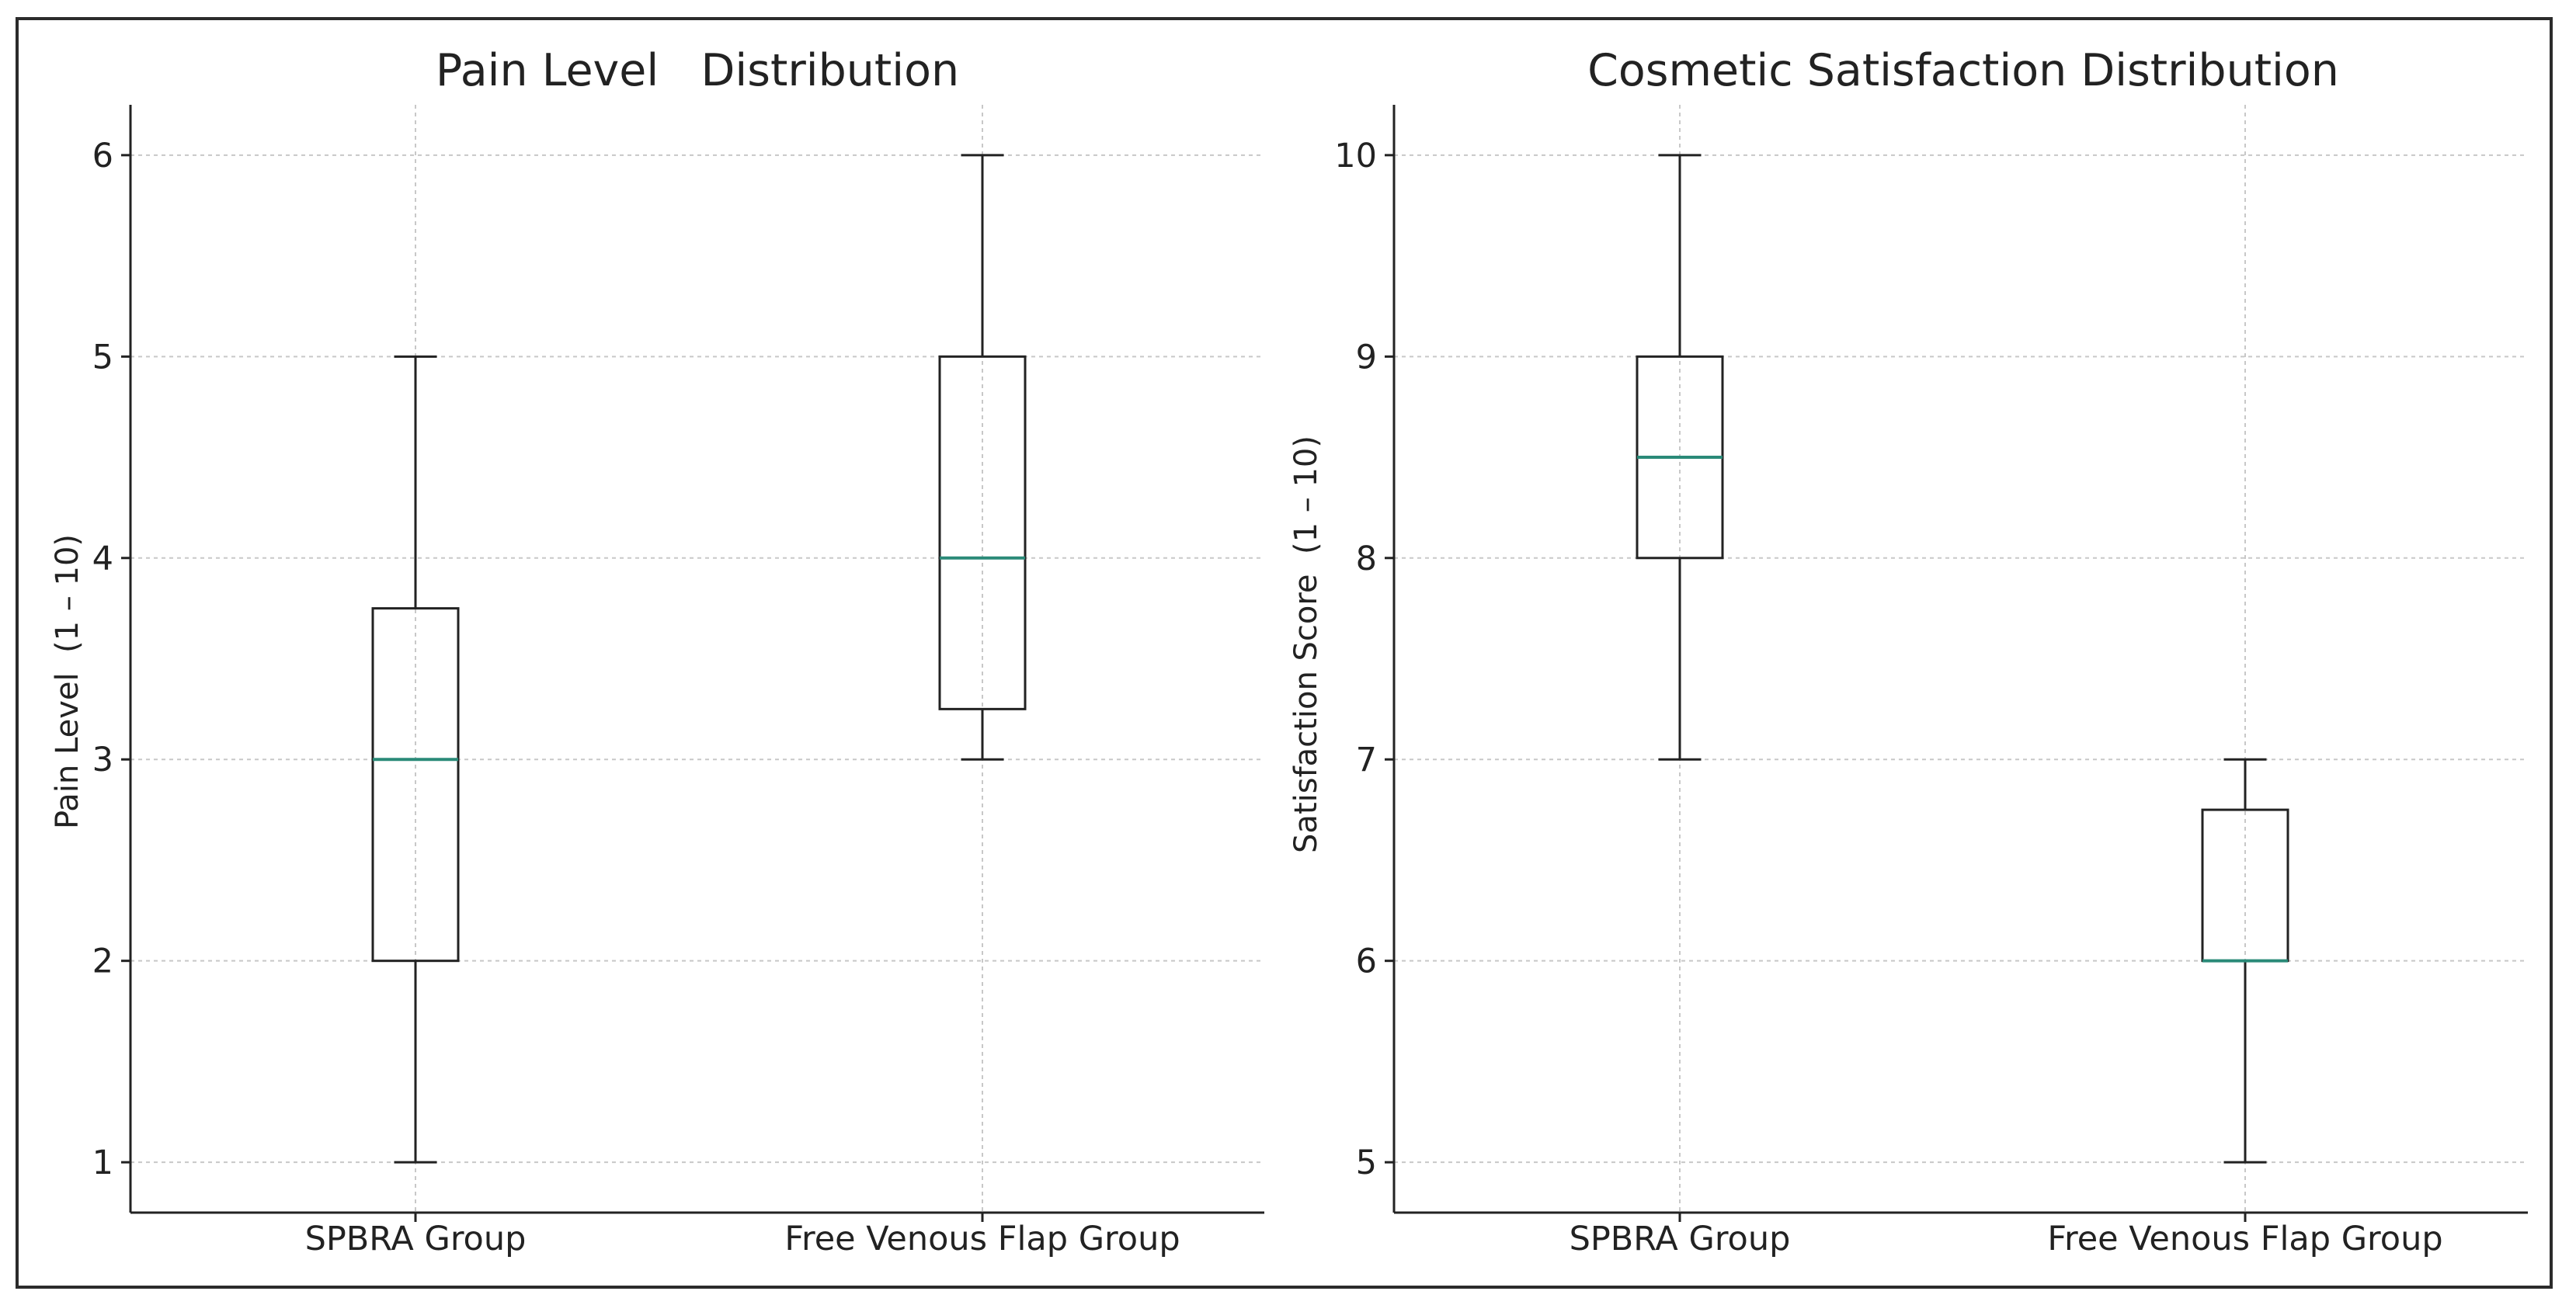 Image resolution: width=2576 pixels, height=1305 pixels. What do you see at coordinates (1355, 156) in the screenshot?
I see `y-tick-label: 10` at bounding box center [1355, 156].